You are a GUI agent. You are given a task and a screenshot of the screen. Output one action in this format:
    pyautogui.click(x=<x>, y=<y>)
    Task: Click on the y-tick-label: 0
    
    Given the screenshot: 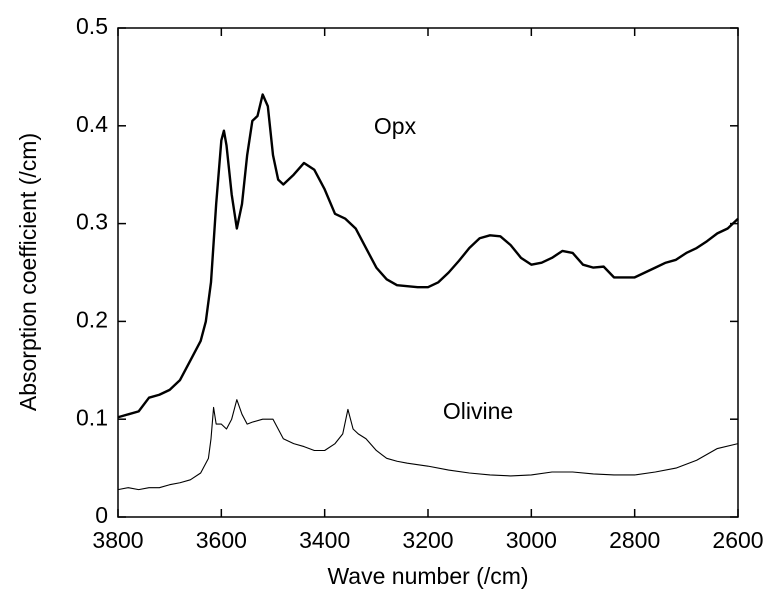 What is the action you would take?
    pyautogui.click(x=101, y=515)
    